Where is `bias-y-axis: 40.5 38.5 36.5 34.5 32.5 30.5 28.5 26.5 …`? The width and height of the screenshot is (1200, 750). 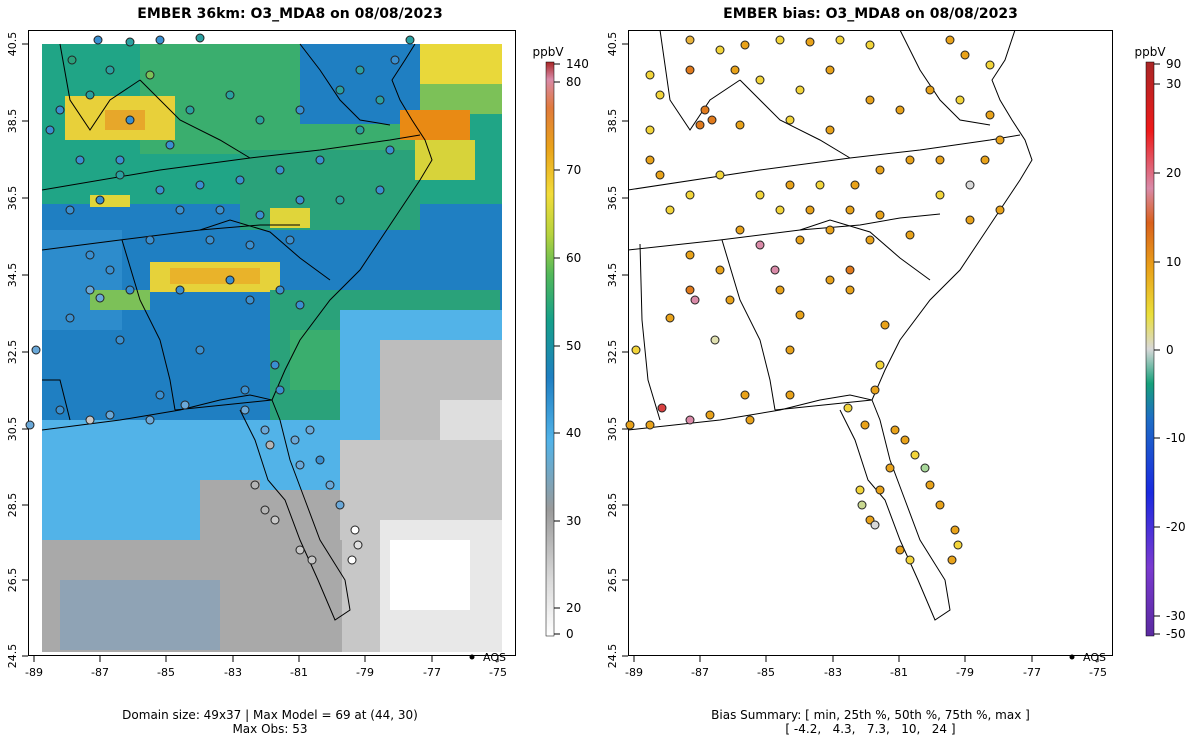
bias-y-axis: 40.5 38.5 36.5 34.5 32.5 30.5 28.5 26.5 … is located at coordinates (617, 350).